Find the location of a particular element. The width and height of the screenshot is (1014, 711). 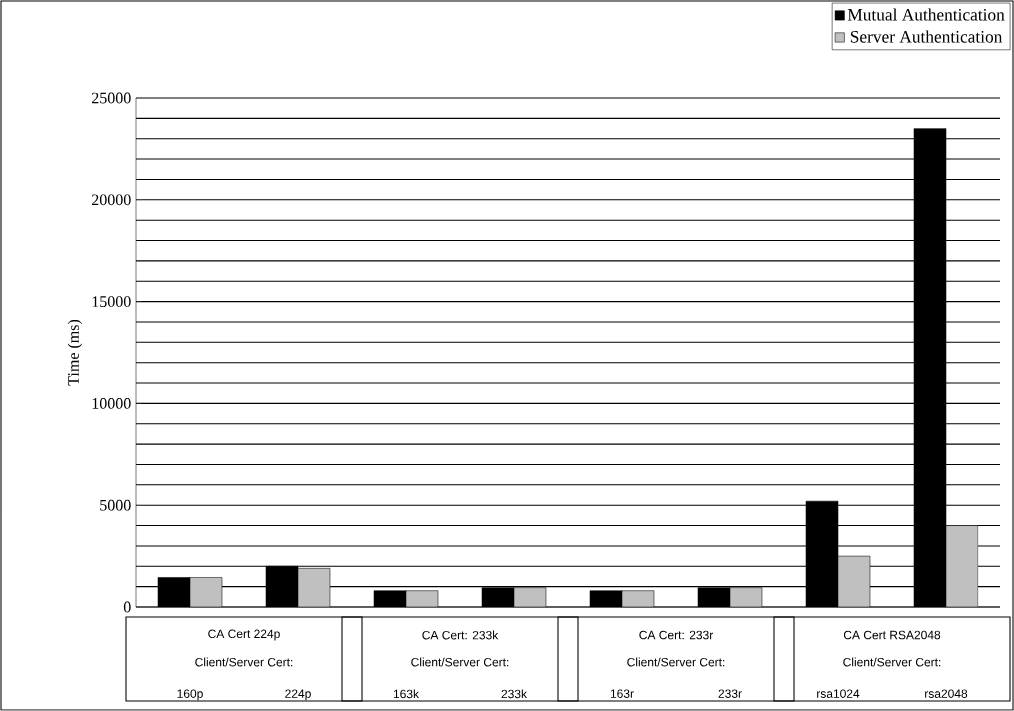

x-tick-label: 163k is located at coordinates (406, 694).